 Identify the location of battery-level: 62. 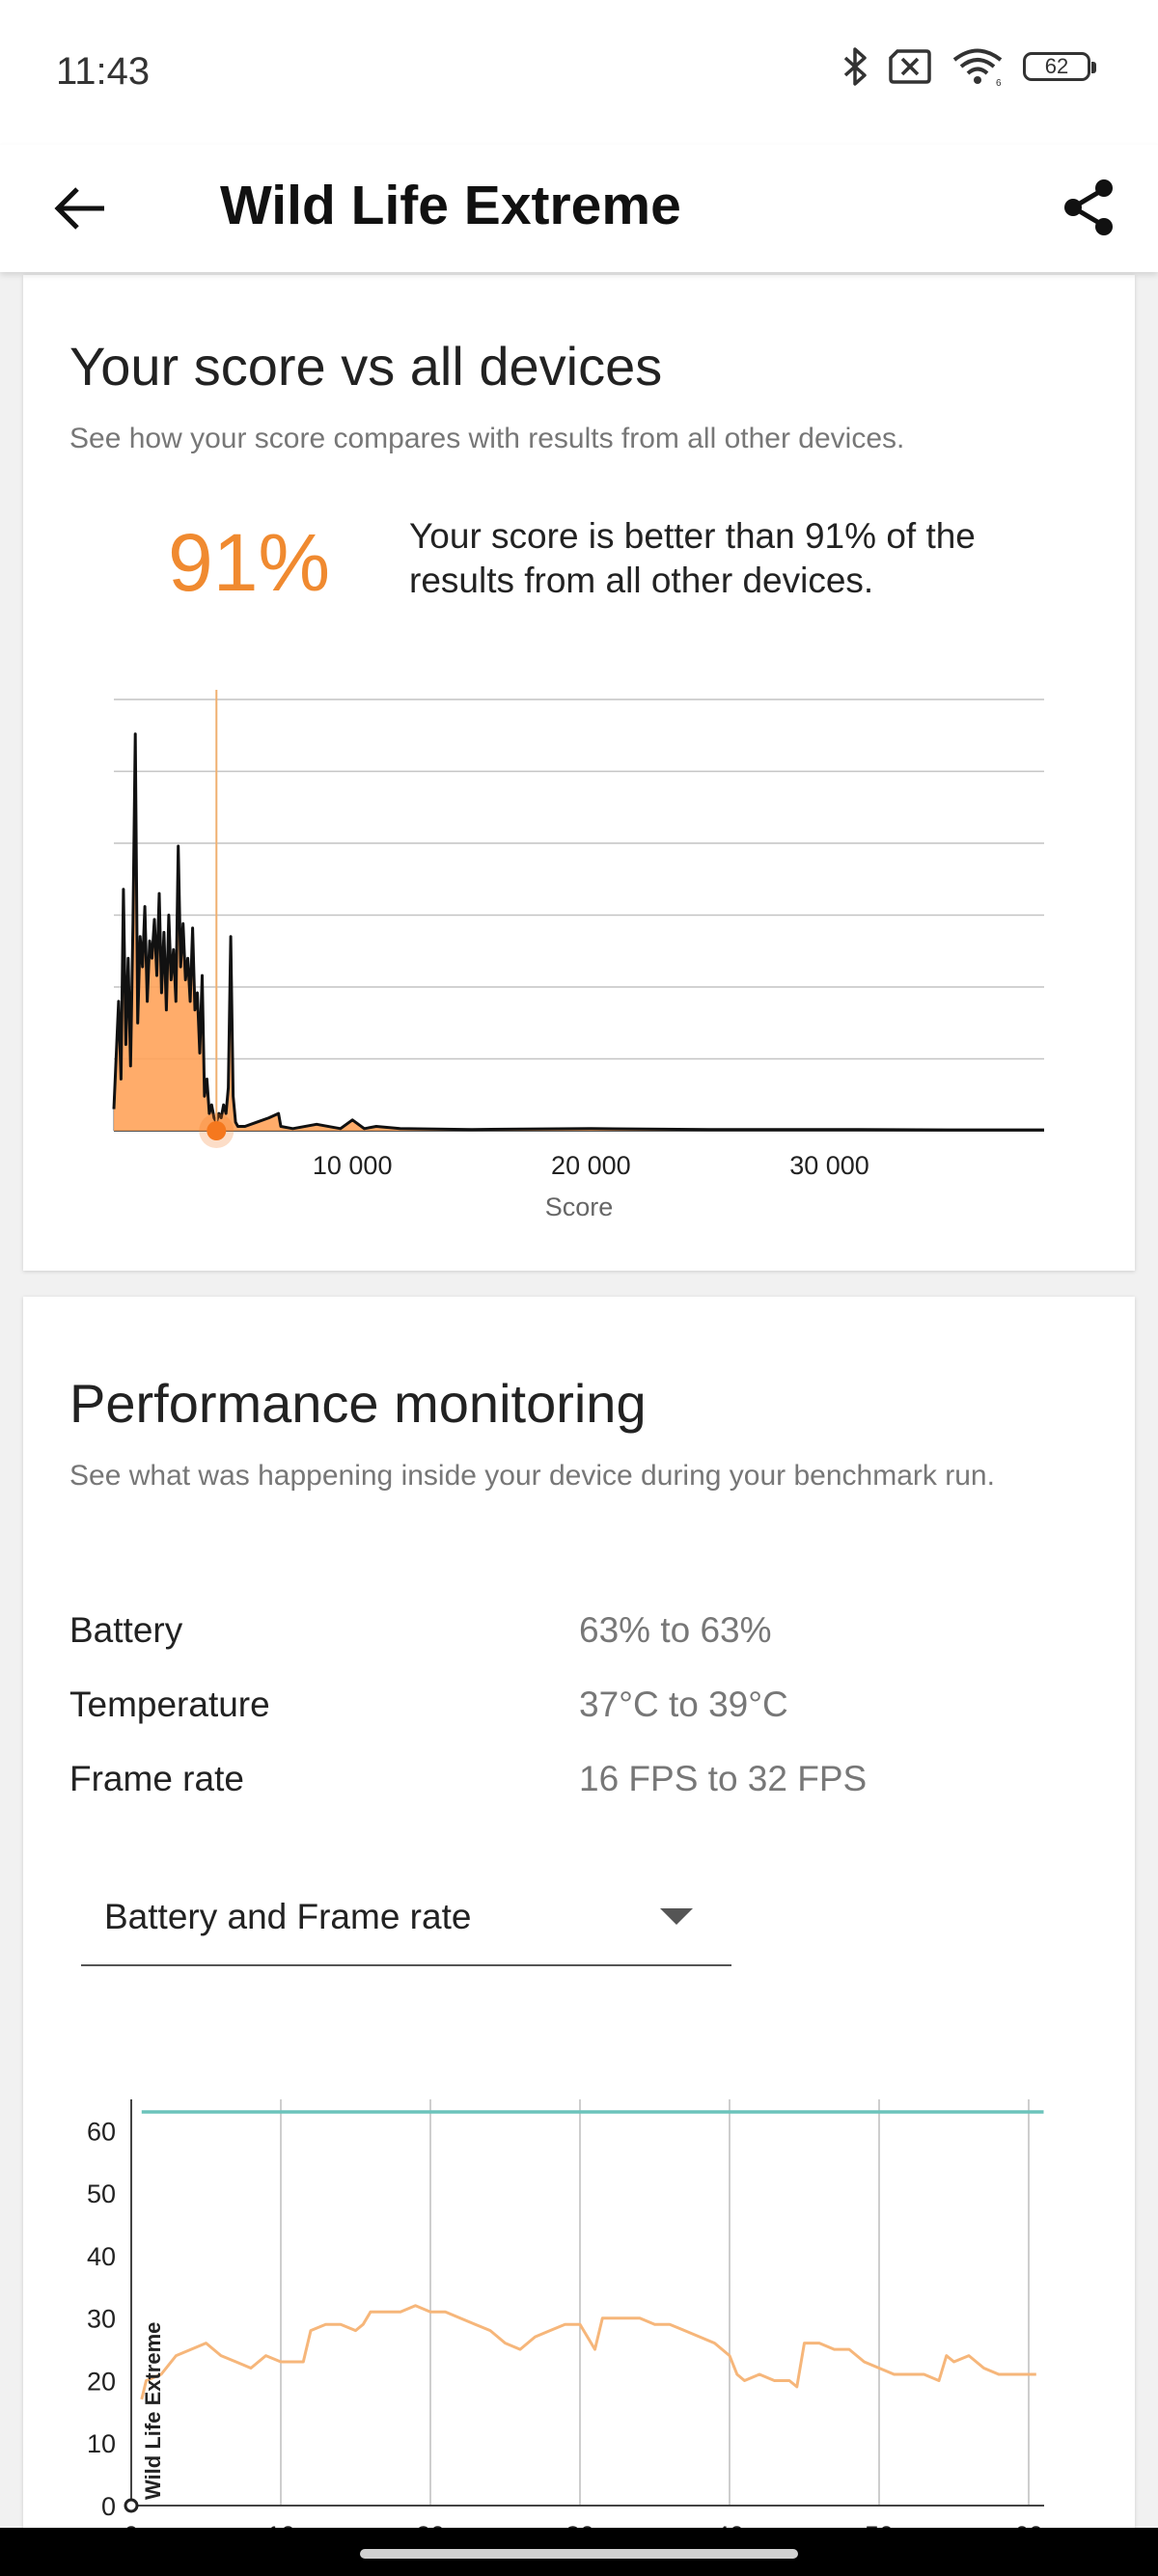
(1056, 66).